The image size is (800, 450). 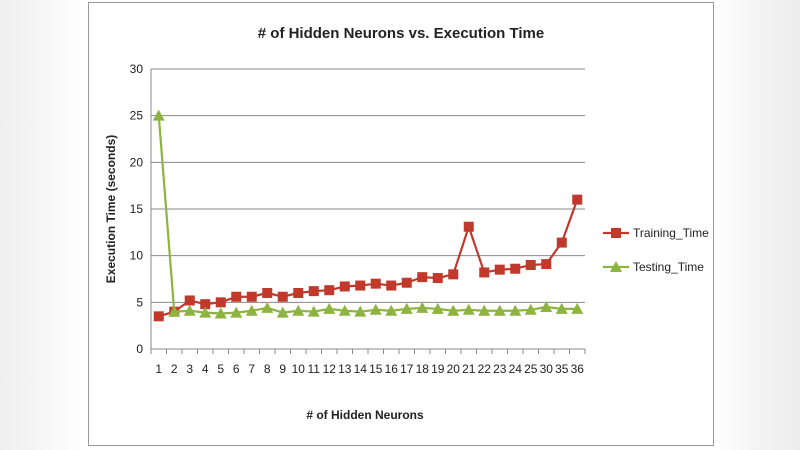 I want to click on y-tick-label: 10, so click(x=137, y=256).